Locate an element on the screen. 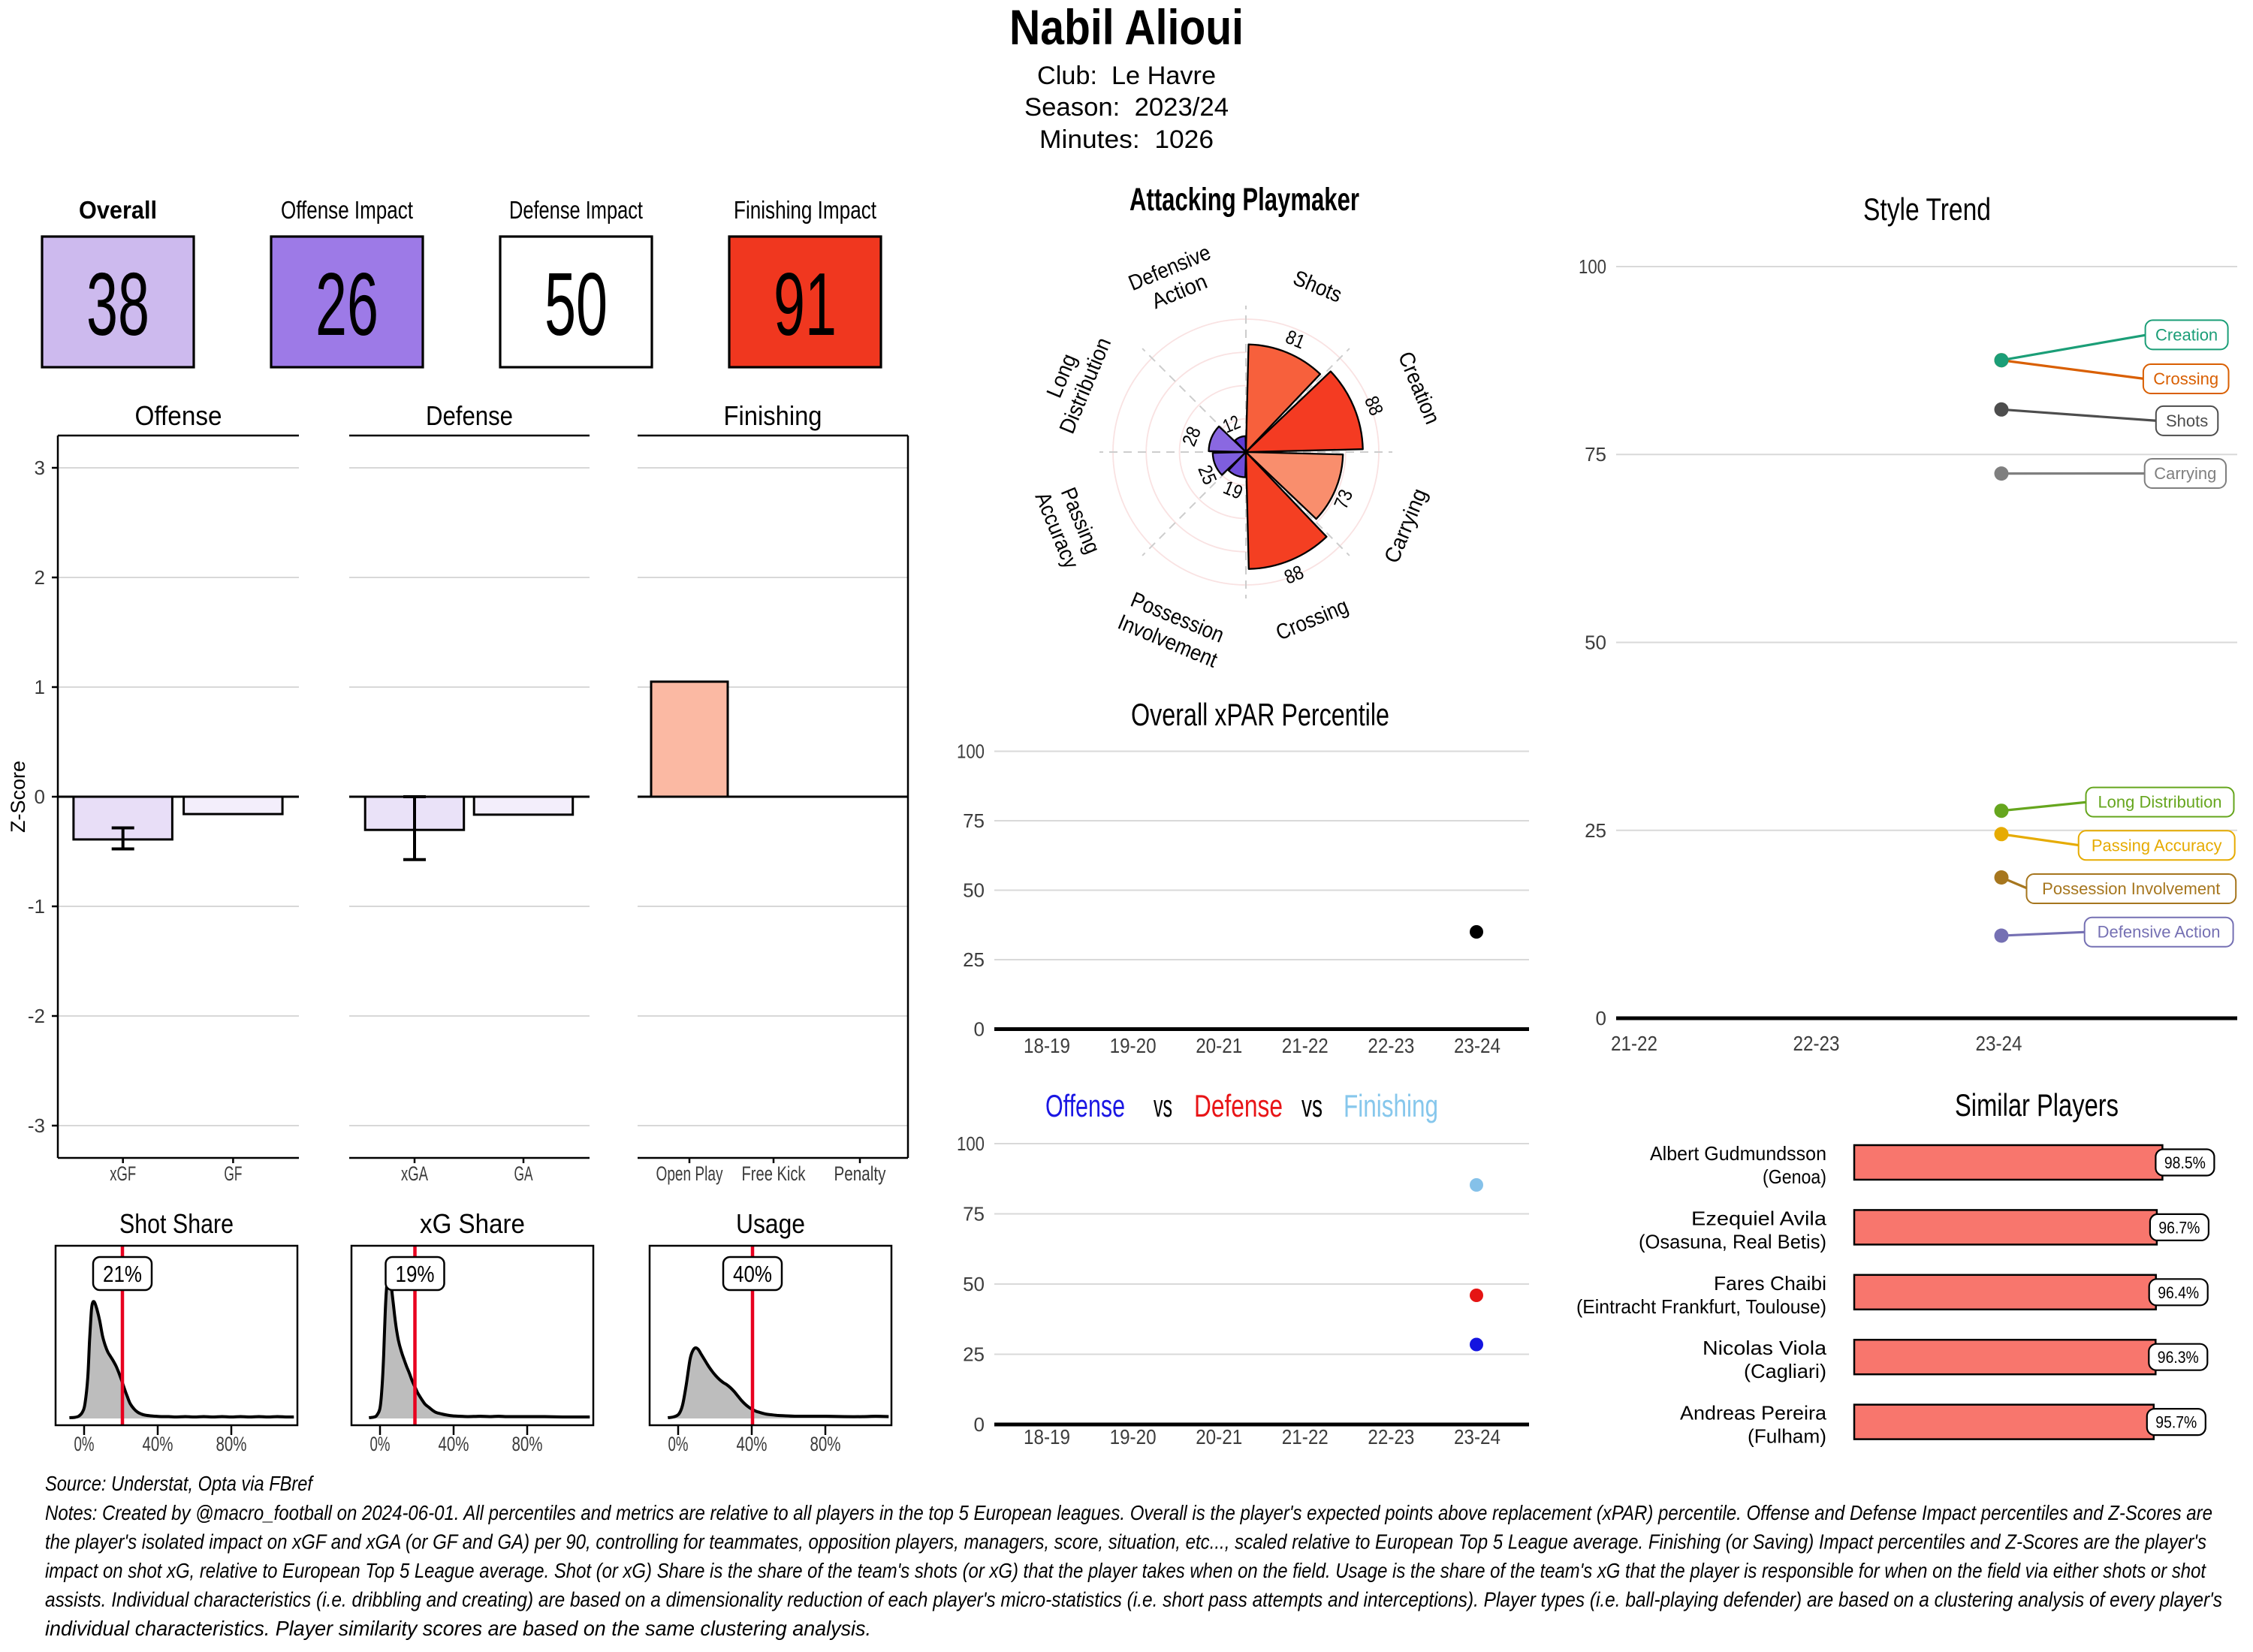 This screenshot has width=2253, height=1652. svg-text: Z-Score is located at coordinates (18, 797).